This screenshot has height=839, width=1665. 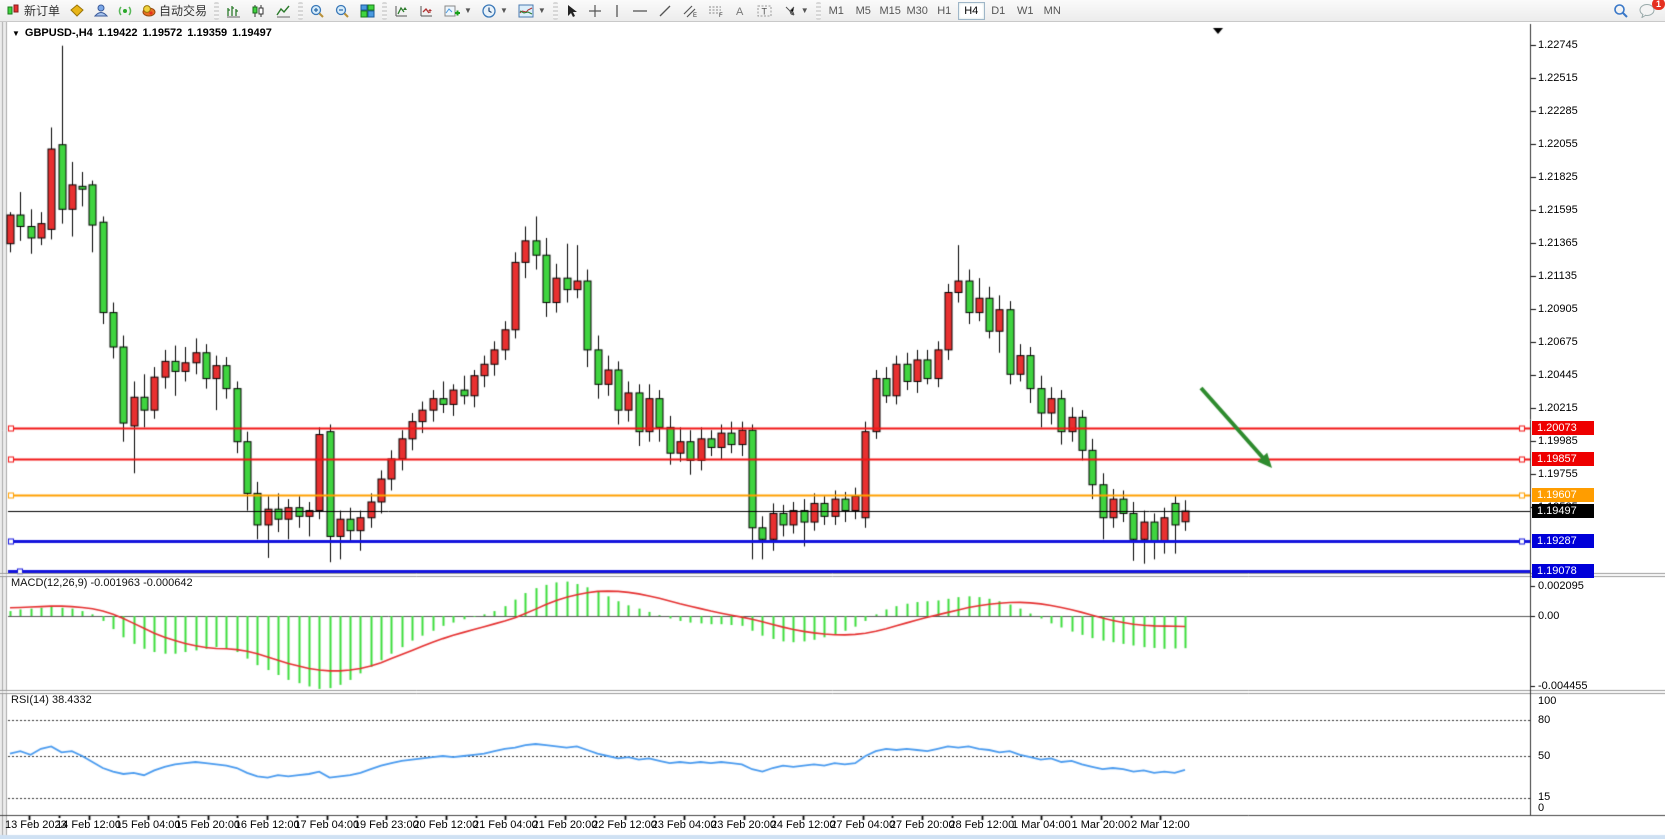 I want to click on cursor-button, so click(x=571, y=11).